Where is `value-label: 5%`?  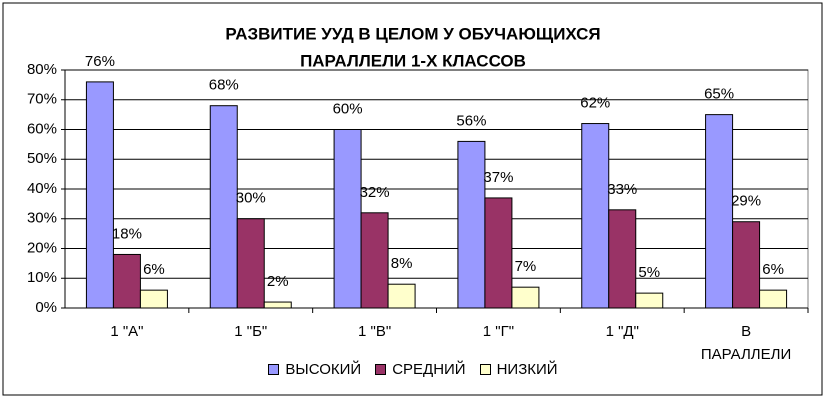 value-label: 5% is located at coordinates (649, 272).